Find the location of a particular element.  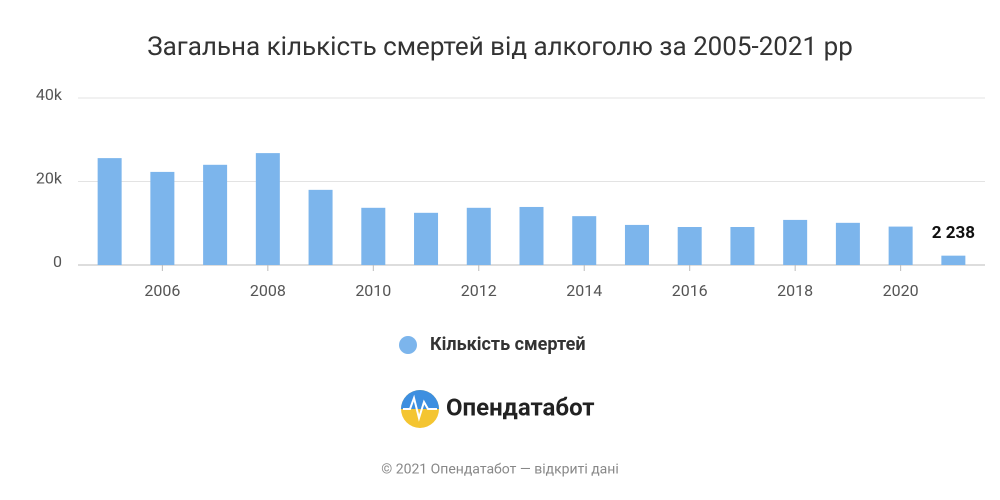

y-tick-label: 40k is located at coordinates (49, 94).